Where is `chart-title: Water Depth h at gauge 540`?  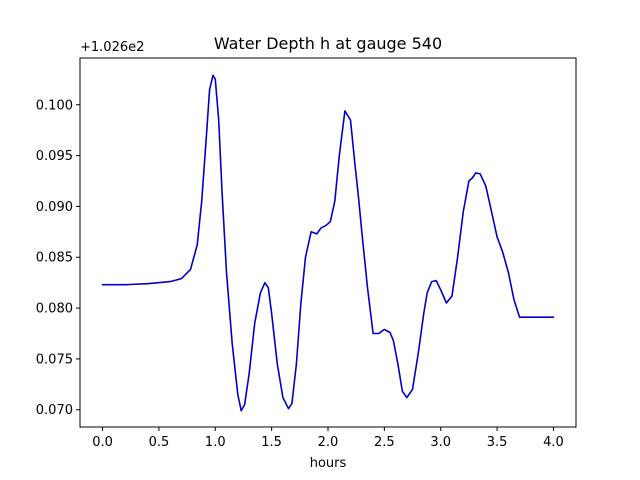
chart-title: Water Depth h at gauge 540 is located at coordinates (328, 43).